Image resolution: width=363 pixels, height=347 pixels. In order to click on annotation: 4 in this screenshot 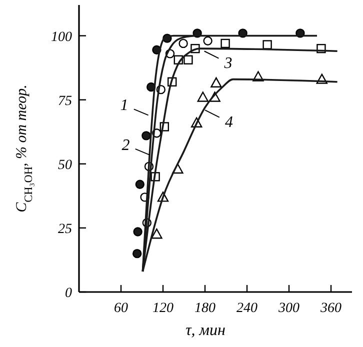, I will do `click(229, 123)`.